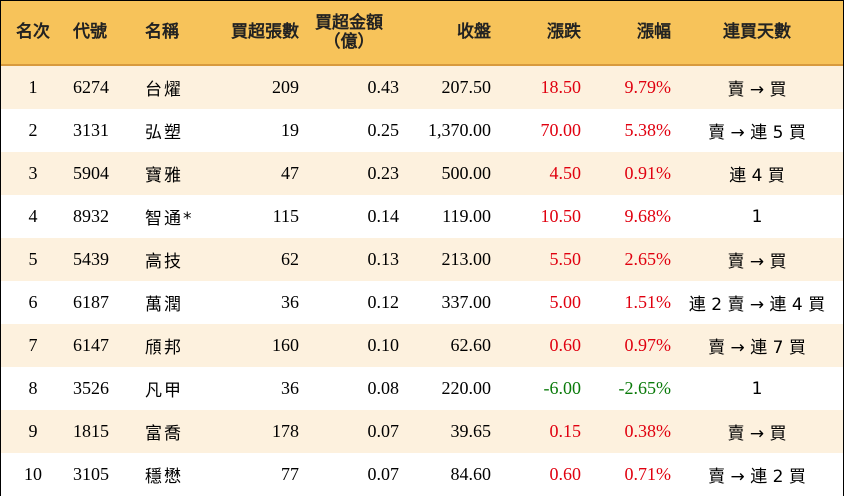 The image size is (844, 496). I want to click on table-row: 3 5904 寶雅 47 0.23 500.00 4.50 0.91% 連 4 買, so click(422, 173).